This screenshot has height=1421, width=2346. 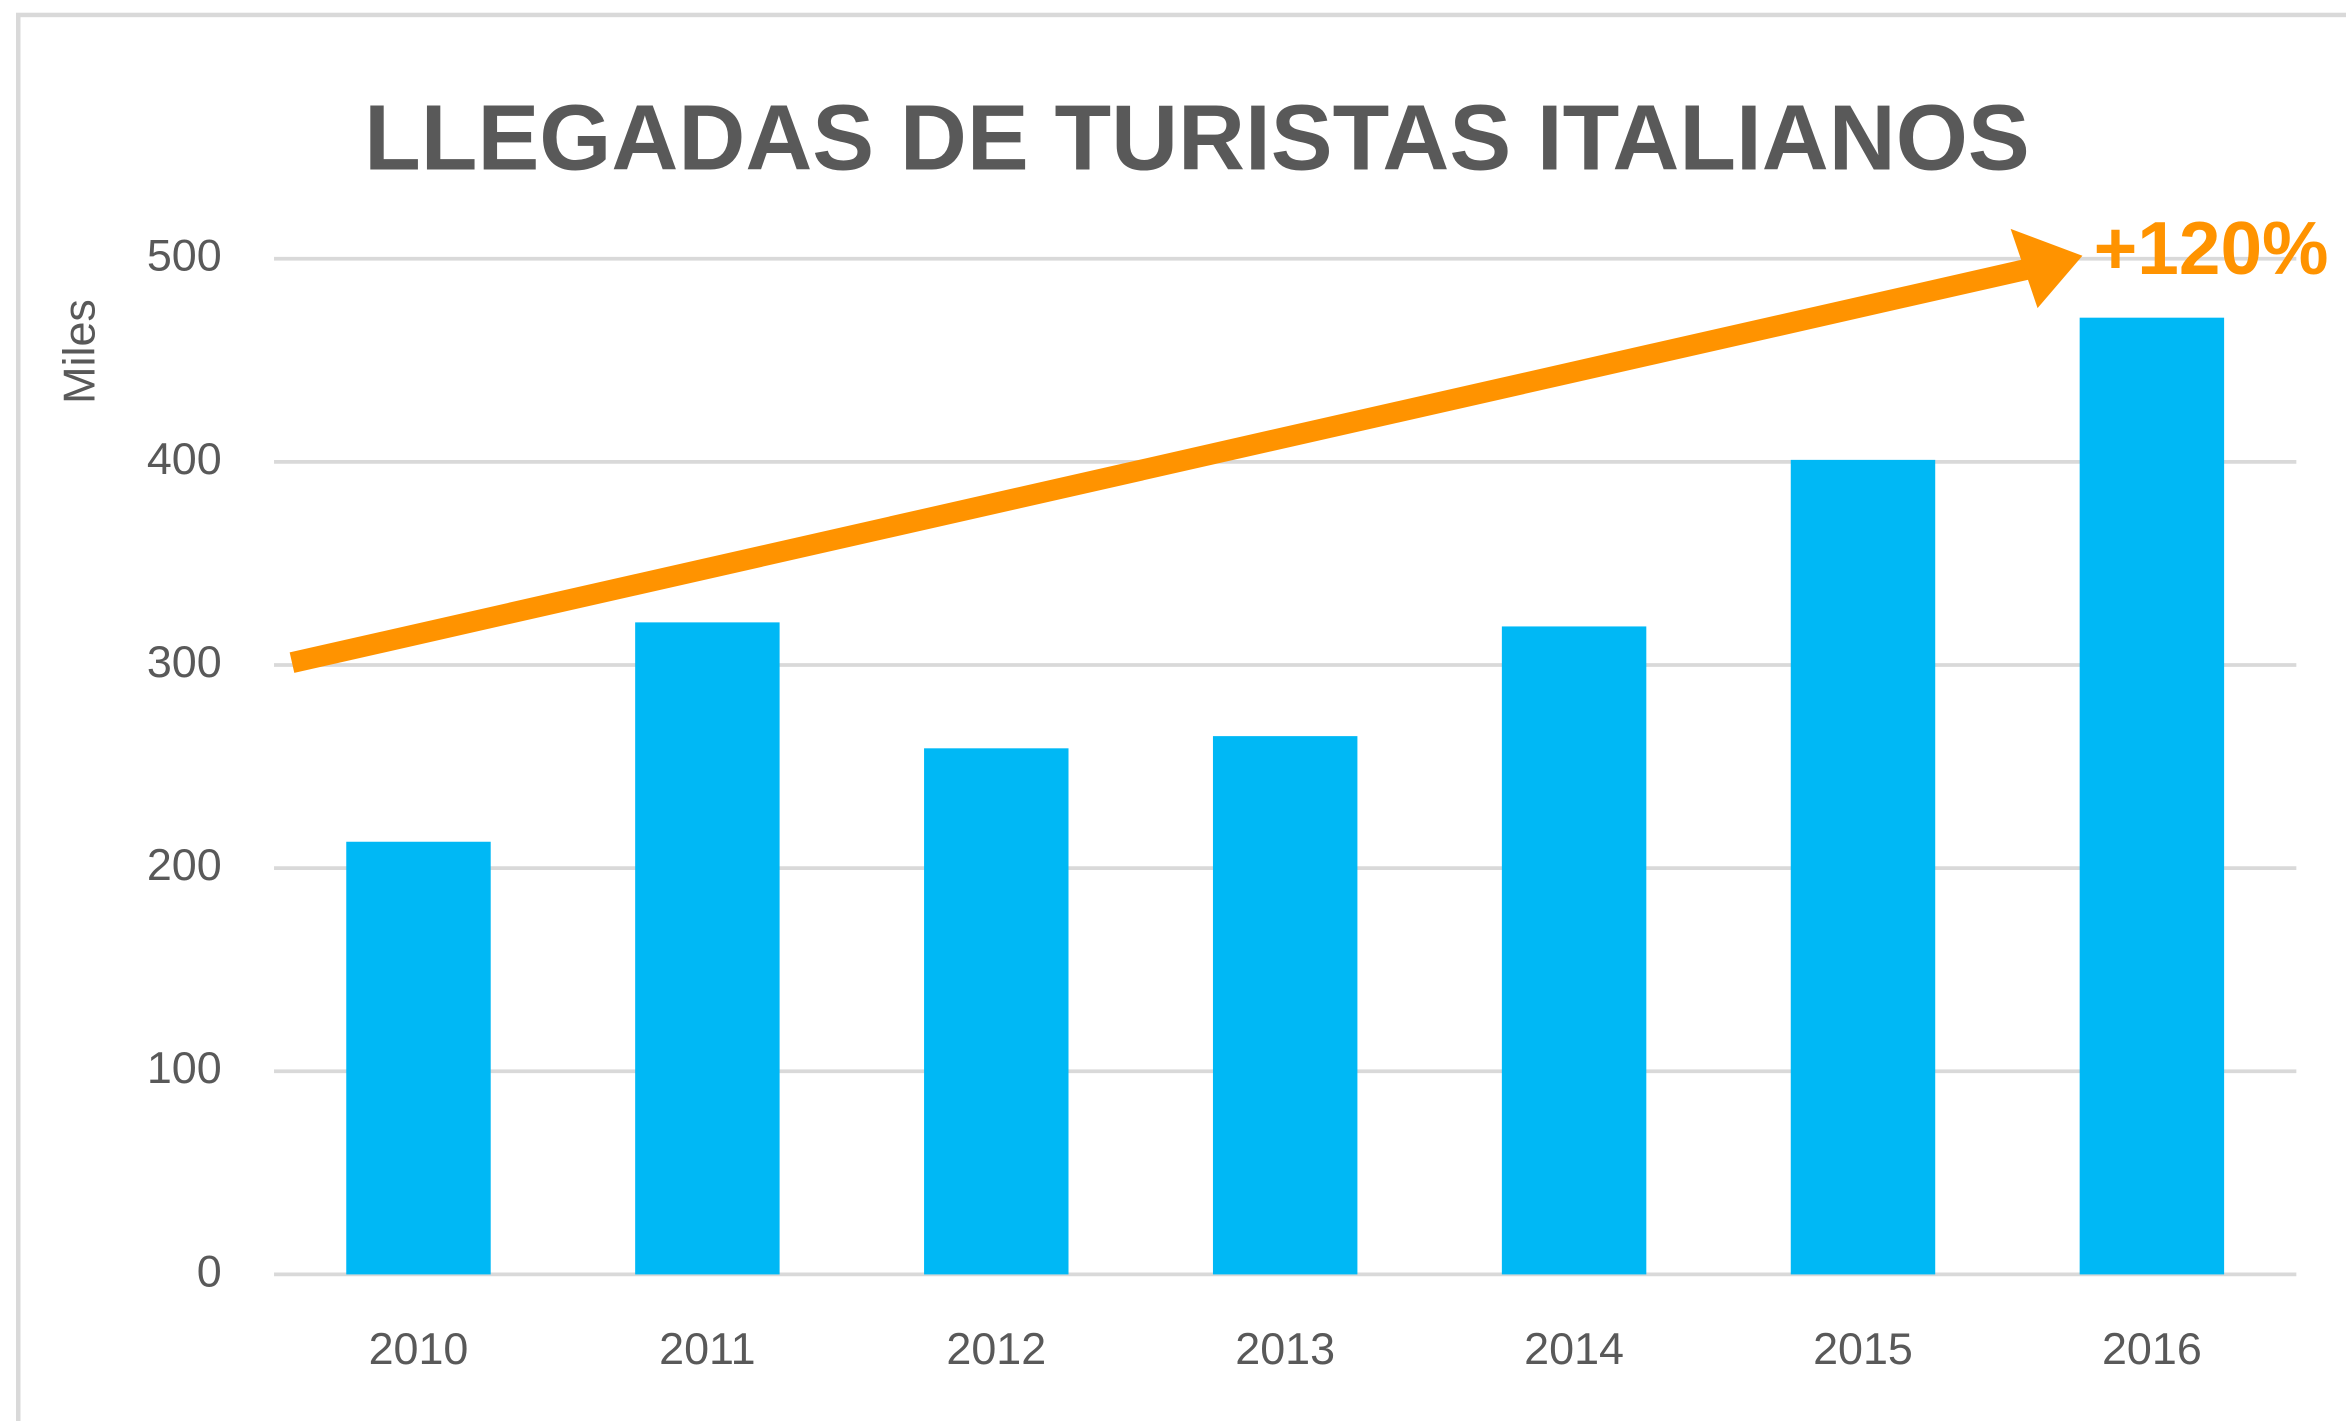 What do you see at coordinates (1285, 1348) in the screenshot?
I see `x-tick-label: 2013` at bounding box center [1285, 1348].